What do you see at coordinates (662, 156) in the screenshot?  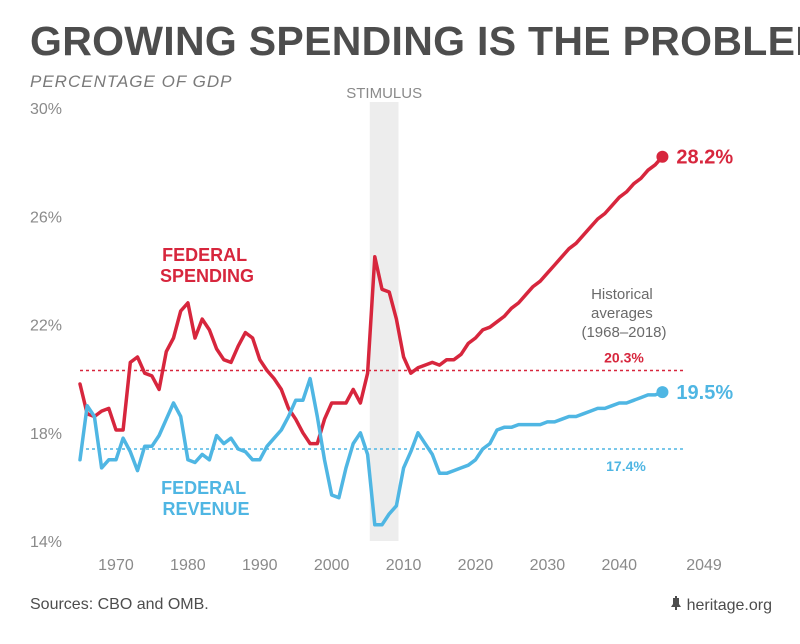 I see `spending-end-point` at bounding box center [662, 156].